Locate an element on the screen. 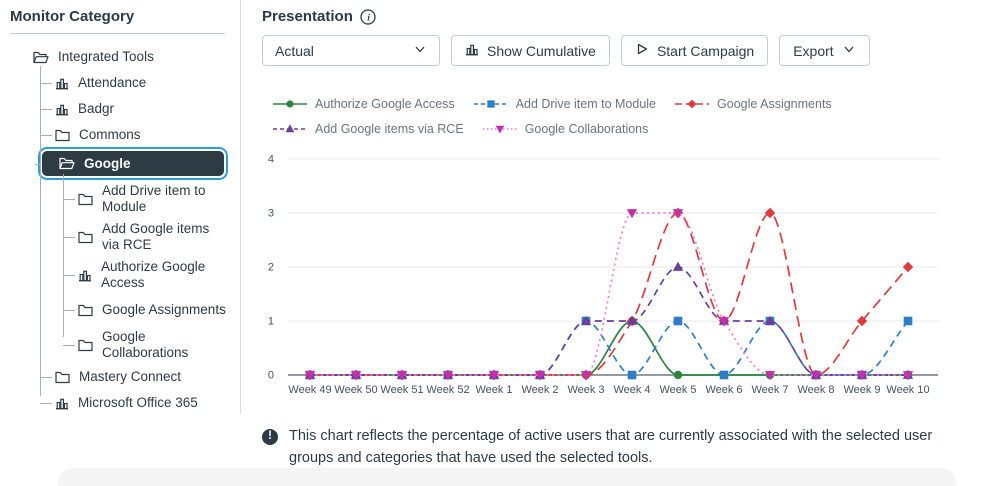  tree-item-label: Commons is located at coordinates (110, 134).